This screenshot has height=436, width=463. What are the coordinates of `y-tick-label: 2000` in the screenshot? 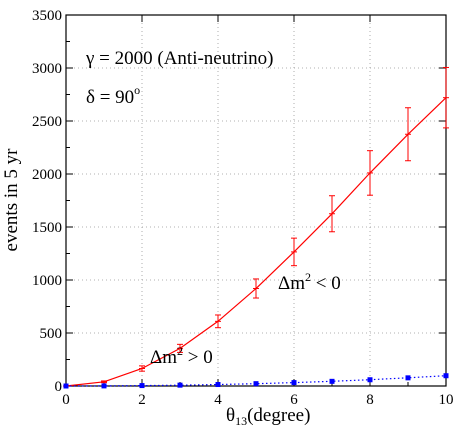 It's located at (47, 175).